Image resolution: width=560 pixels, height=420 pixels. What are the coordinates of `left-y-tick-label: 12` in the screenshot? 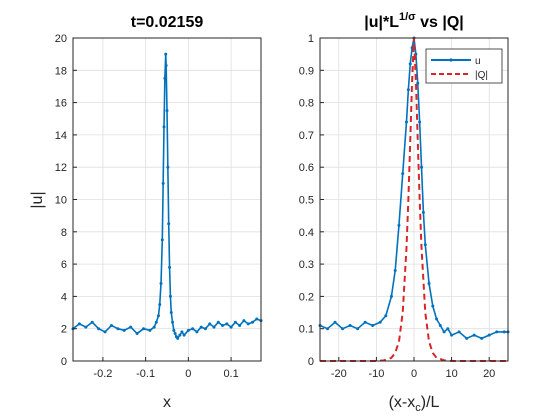 It's located at (61, 168).